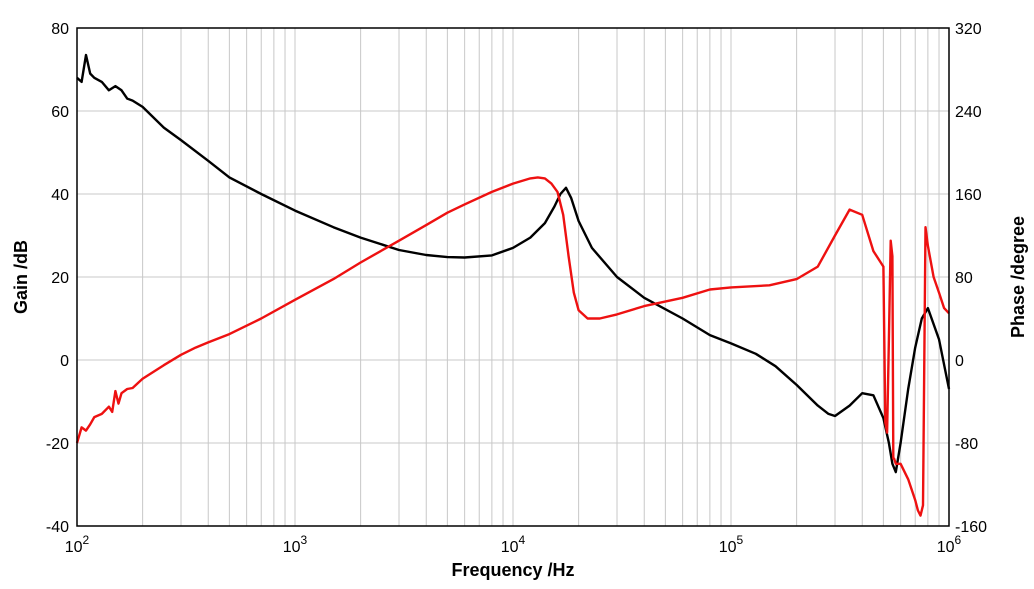  Describe the element at coordinates (77, 544) in the screenshot. I see `x-tick-label: 10²` at that location.